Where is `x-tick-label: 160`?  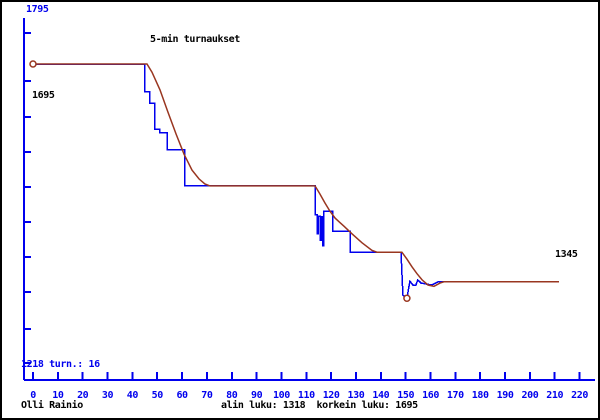 x-tick-label: 160 is located at coordinates (430, 395).